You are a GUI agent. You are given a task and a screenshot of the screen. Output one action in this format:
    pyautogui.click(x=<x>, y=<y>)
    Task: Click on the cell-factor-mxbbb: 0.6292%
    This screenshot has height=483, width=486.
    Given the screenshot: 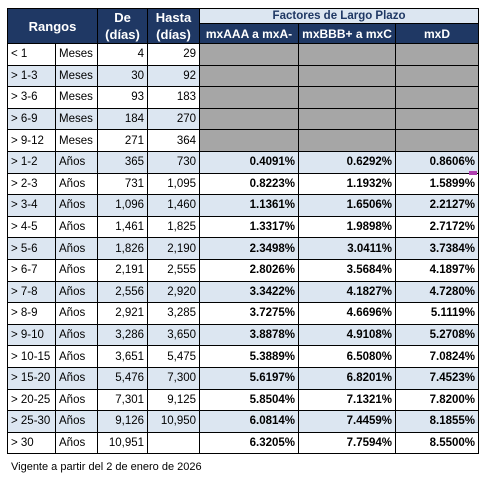 What is the action you would take?
    pyautogui.click(x=347, y=162)
    